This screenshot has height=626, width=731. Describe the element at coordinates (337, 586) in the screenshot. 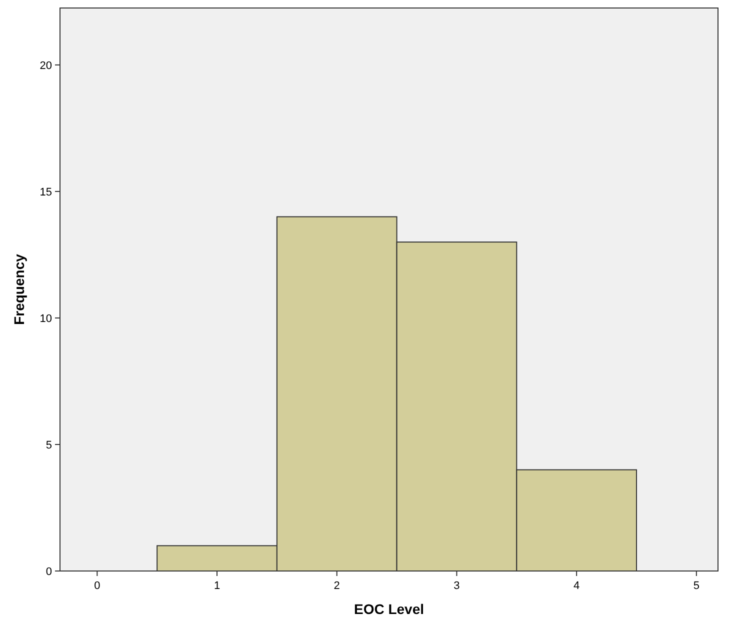

I see `x-tick-label: 2` at that location.